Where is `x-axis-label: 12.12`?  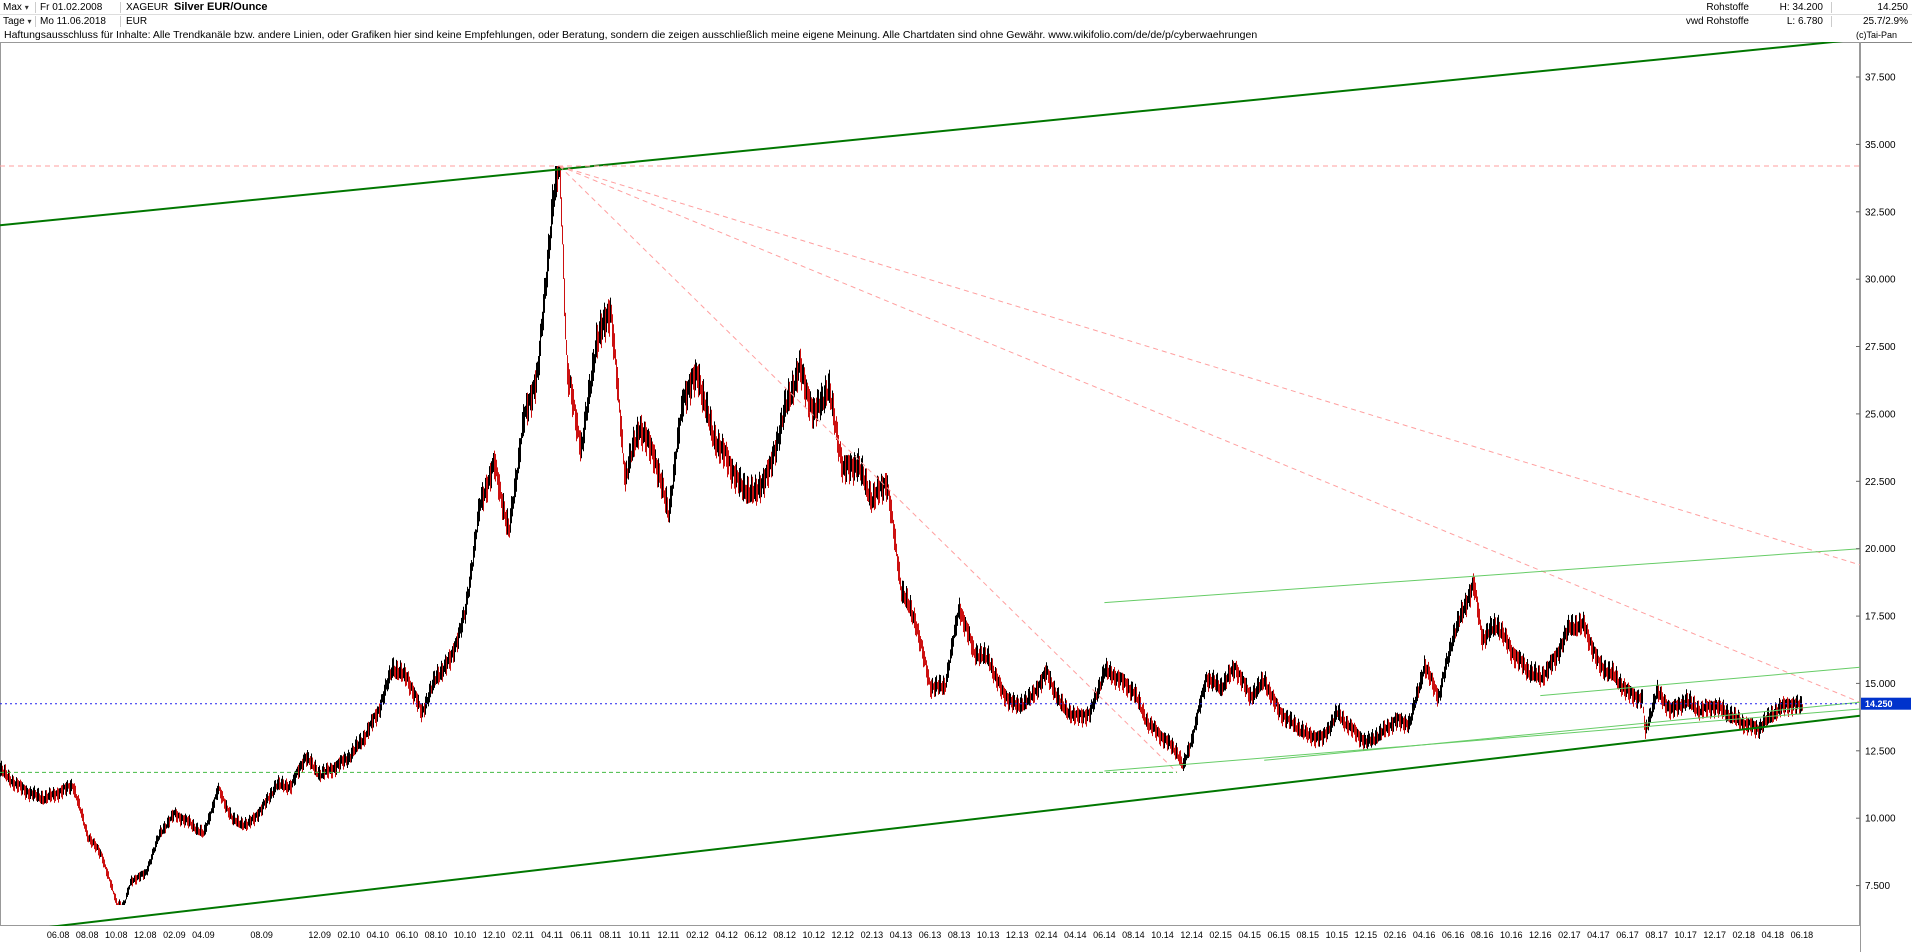
x-axis-label: 12.12 is located at coordinates (843, 935).